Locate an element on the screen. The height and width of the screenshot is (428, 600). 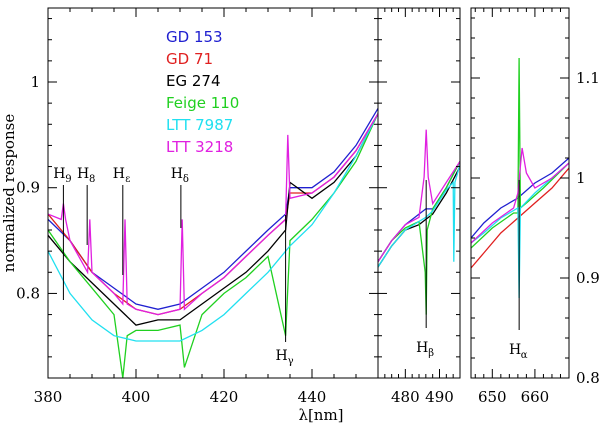
left-y-tick-label-1: 0.9 is located at coordinates (28, 188).